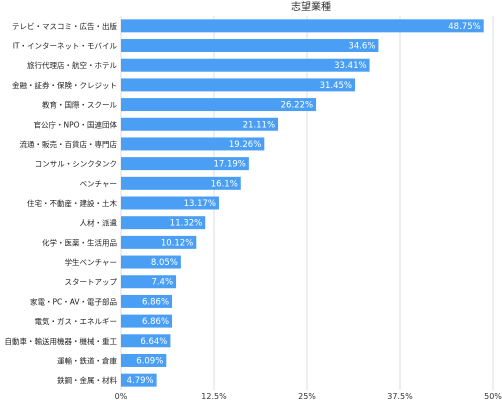  Describe the element at coordinates (72, 65) in the screenshot. I see `category-label: 旅行代理店・航空・ホテル` at that location.